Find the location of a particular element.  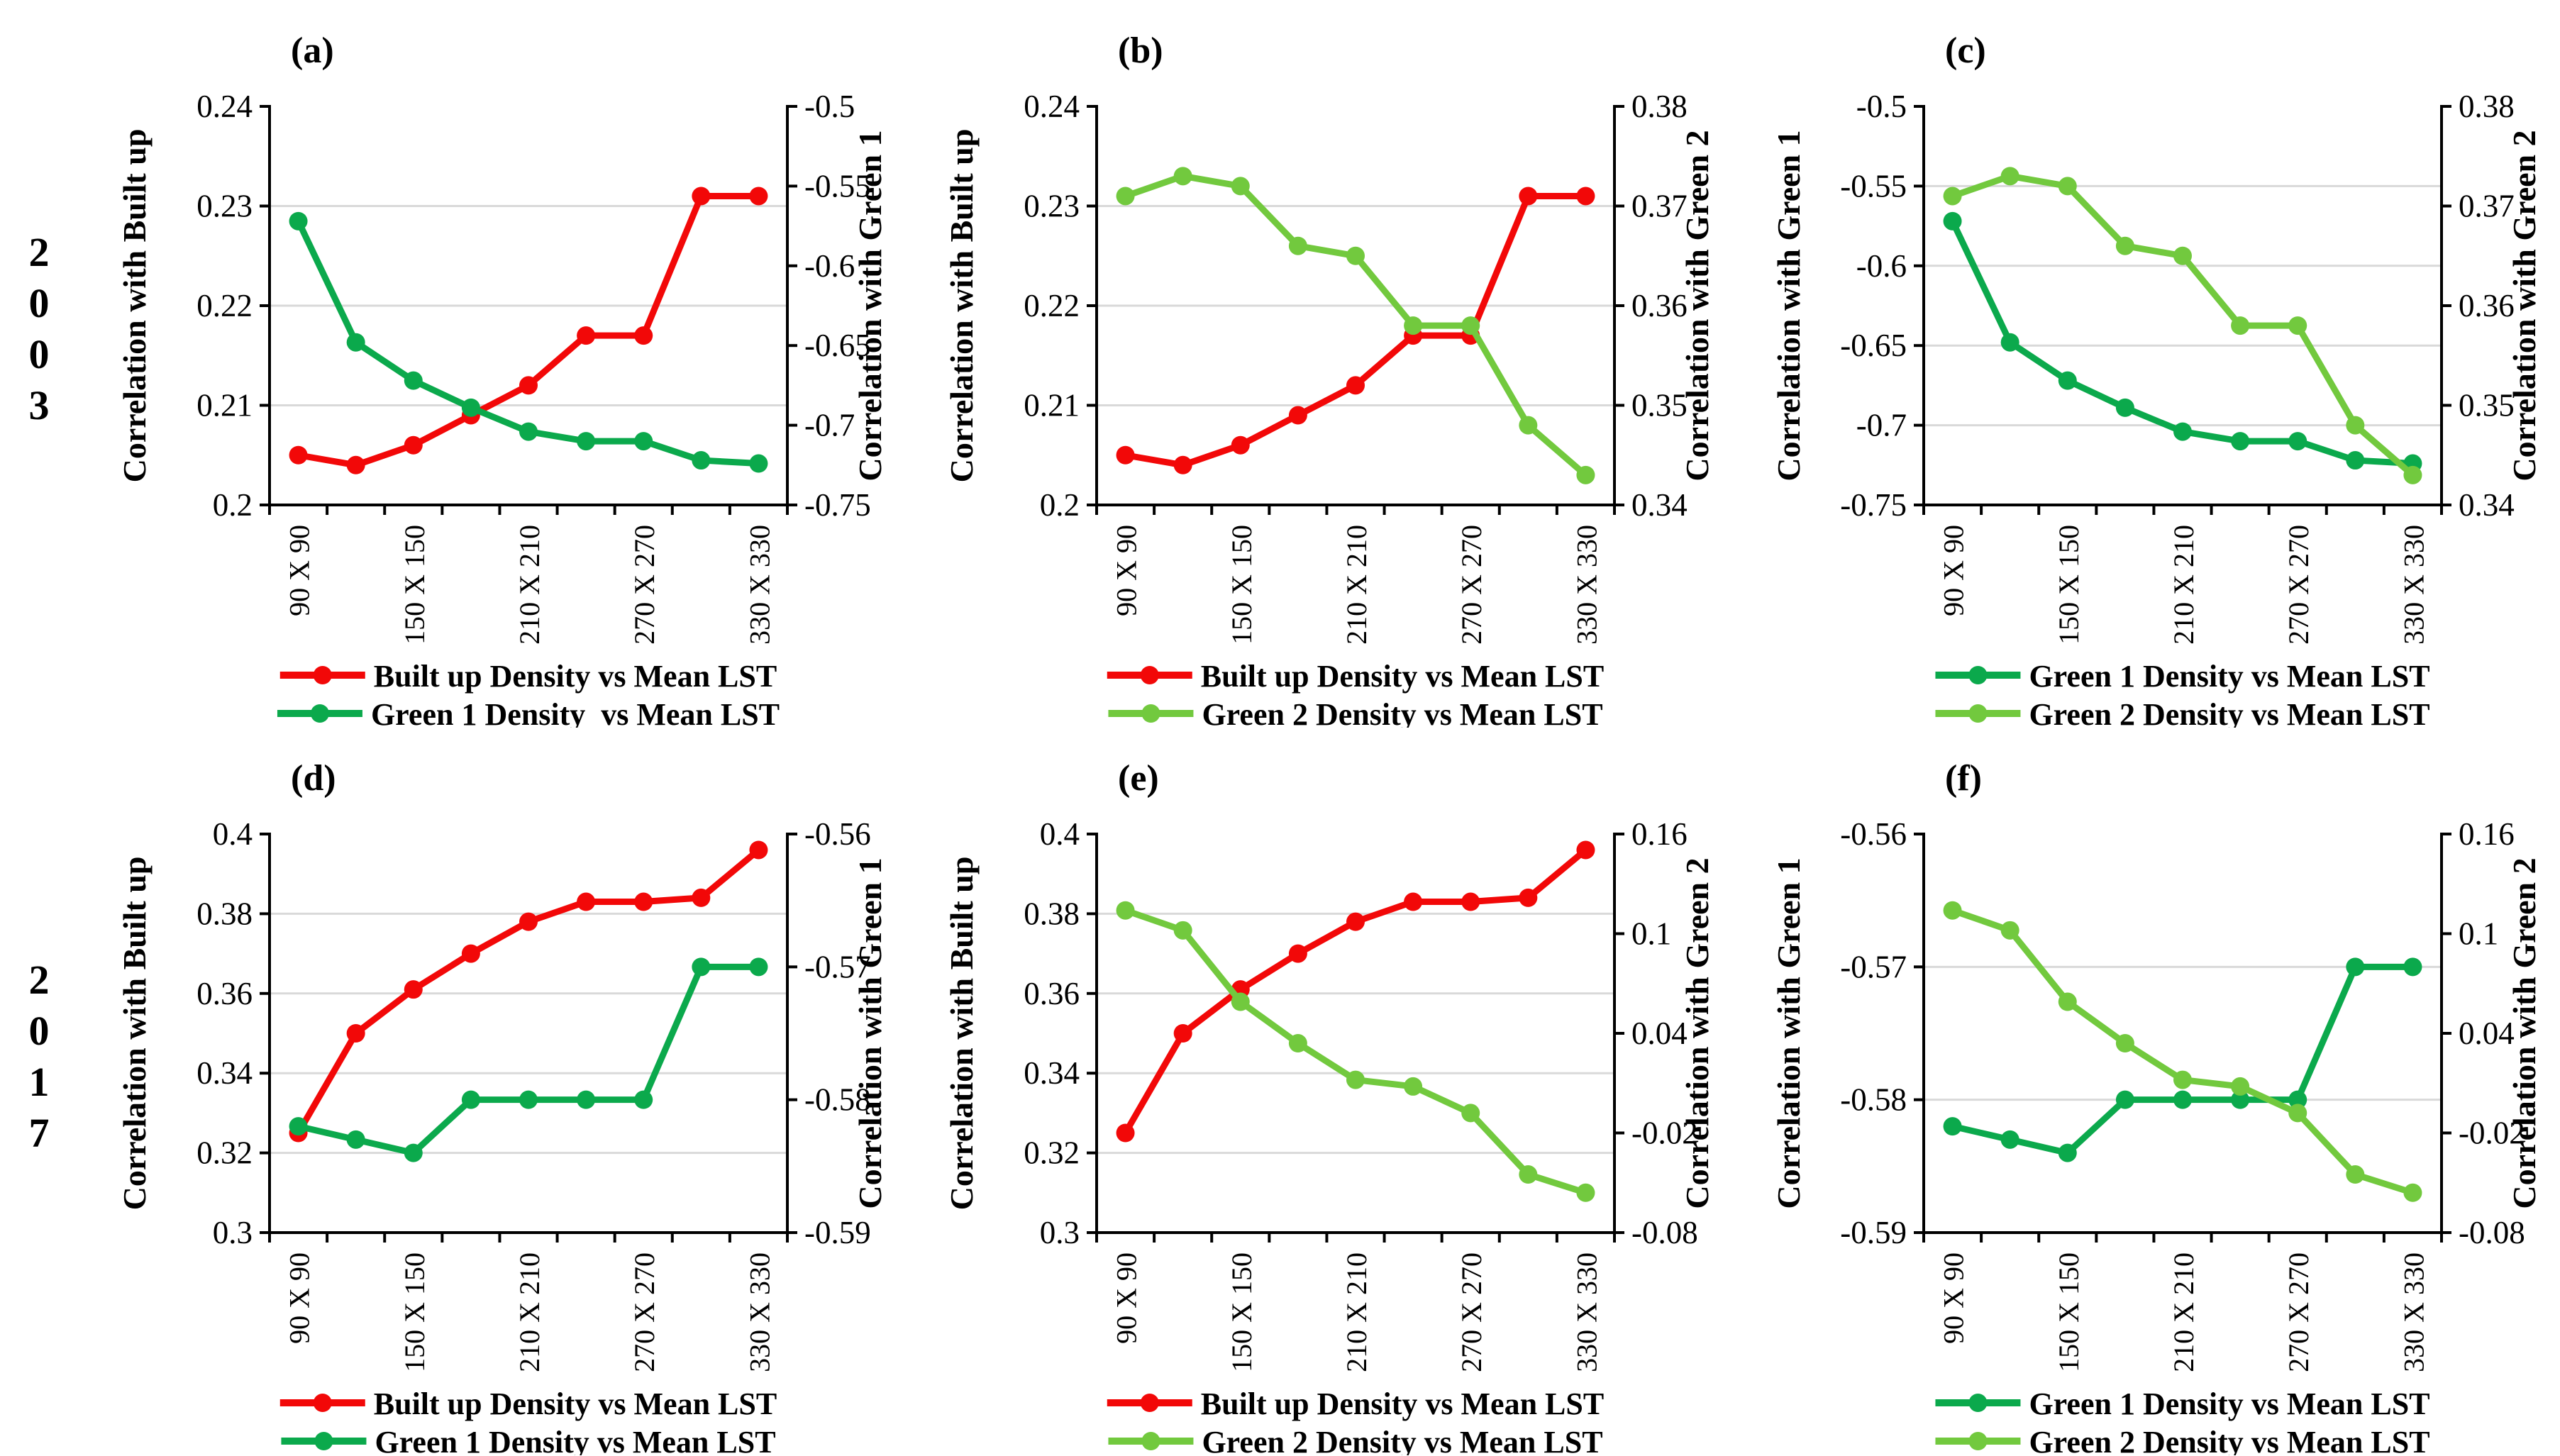

left-axis-tick-label: 0.24 is located at coordinates (1052, 106).